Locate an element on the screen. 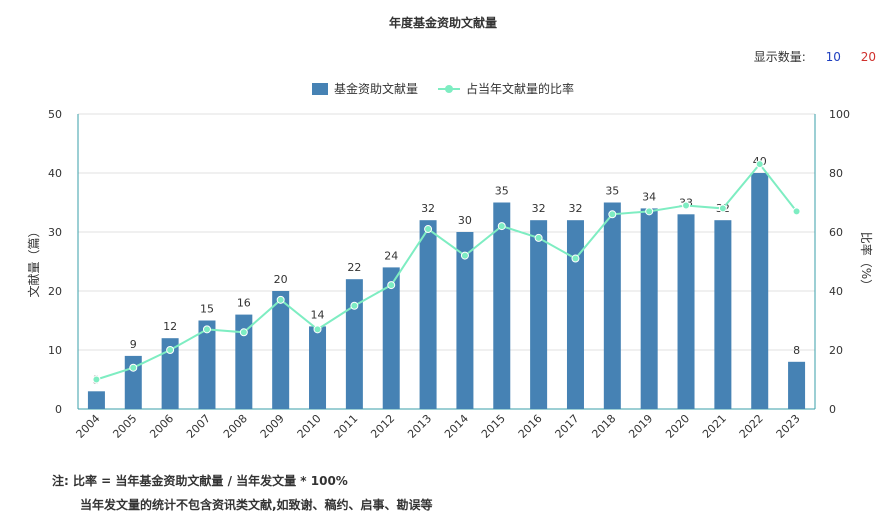 This screenshot has height=526, width=886. x-tick-label: 2016 is located at coordinates (530, 426).